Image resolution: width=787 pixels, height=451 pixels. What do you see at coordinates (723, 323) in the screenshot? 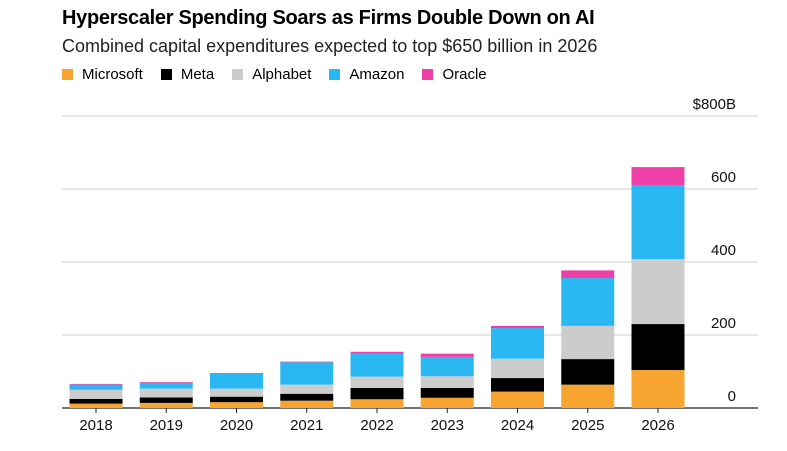
I see `y-tick-label: 200` at bounding box center [723, 323].